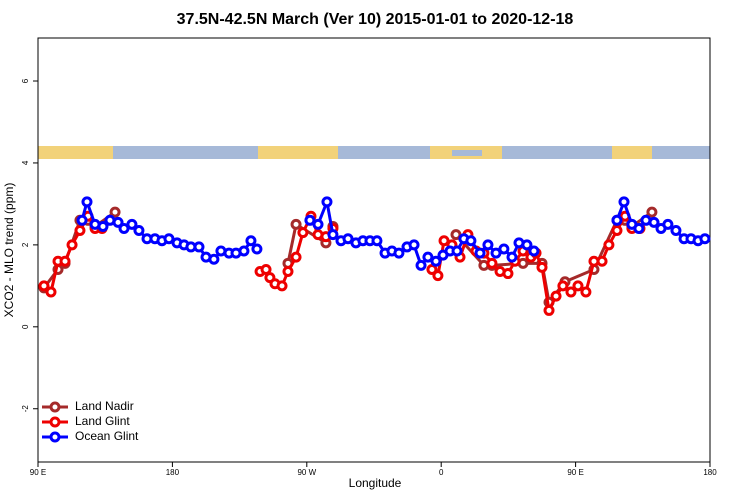  I want to click on legend-label: Ocean Glint, so click(107, 436).